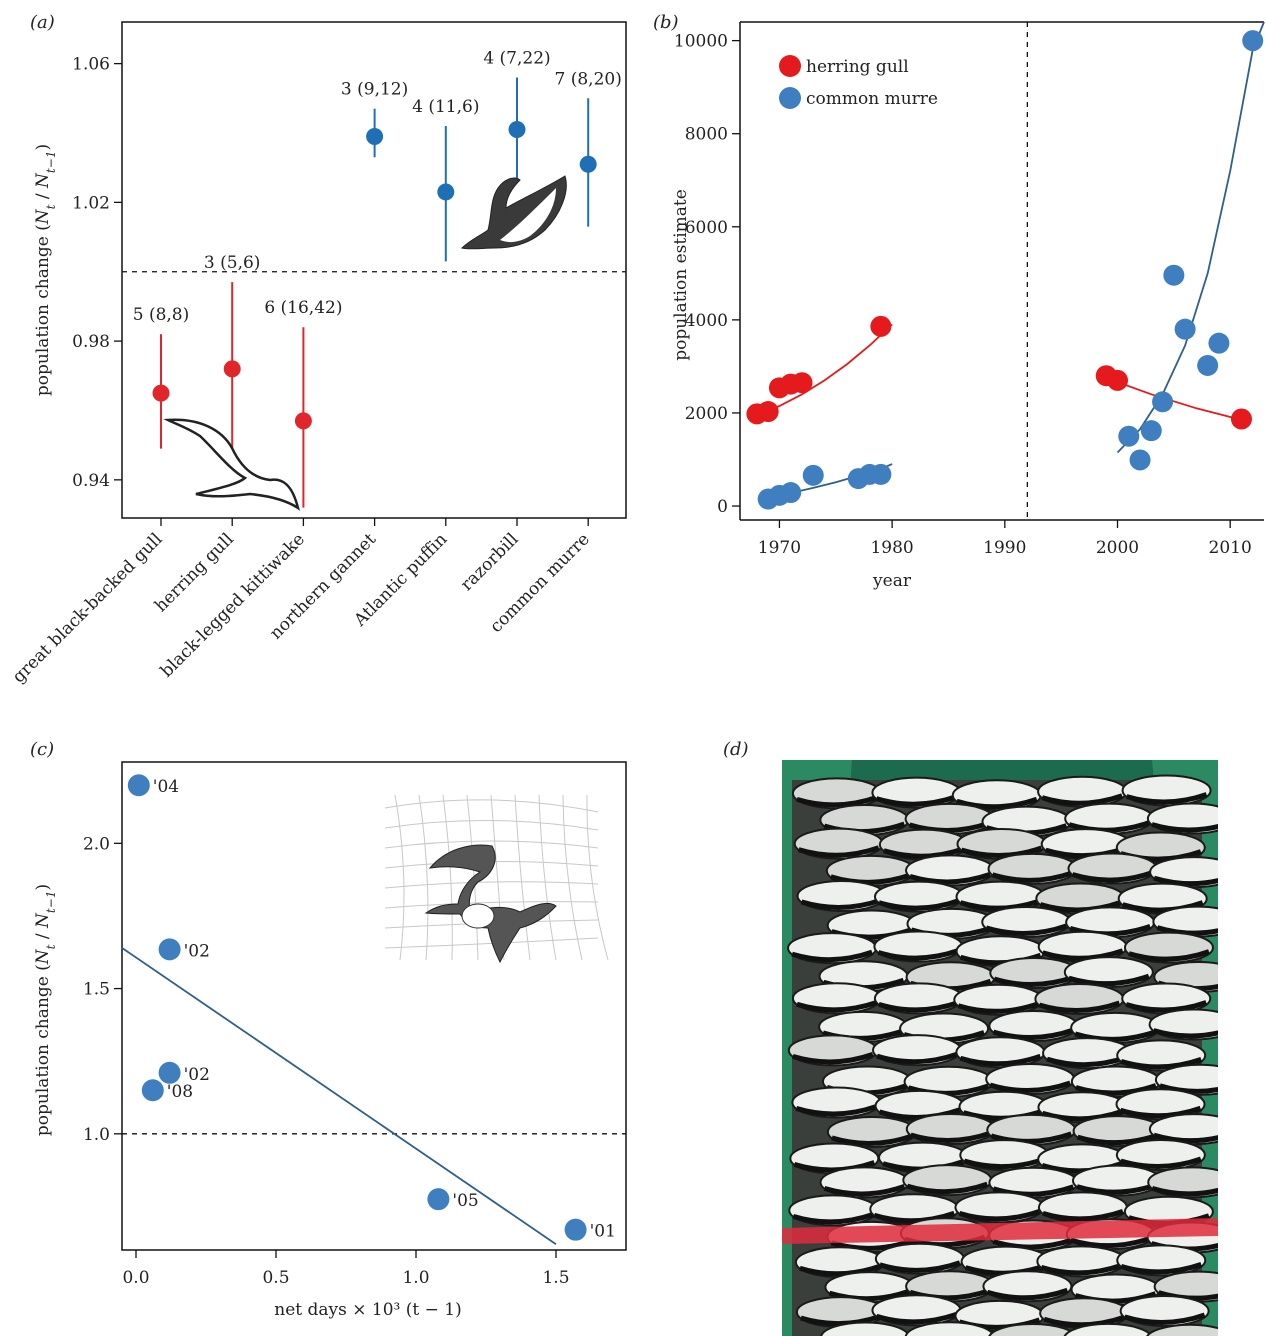  Describe the element at coordinates (415, 1278) in the screenshot. I see `x-tick-label: 1.0` at that location.